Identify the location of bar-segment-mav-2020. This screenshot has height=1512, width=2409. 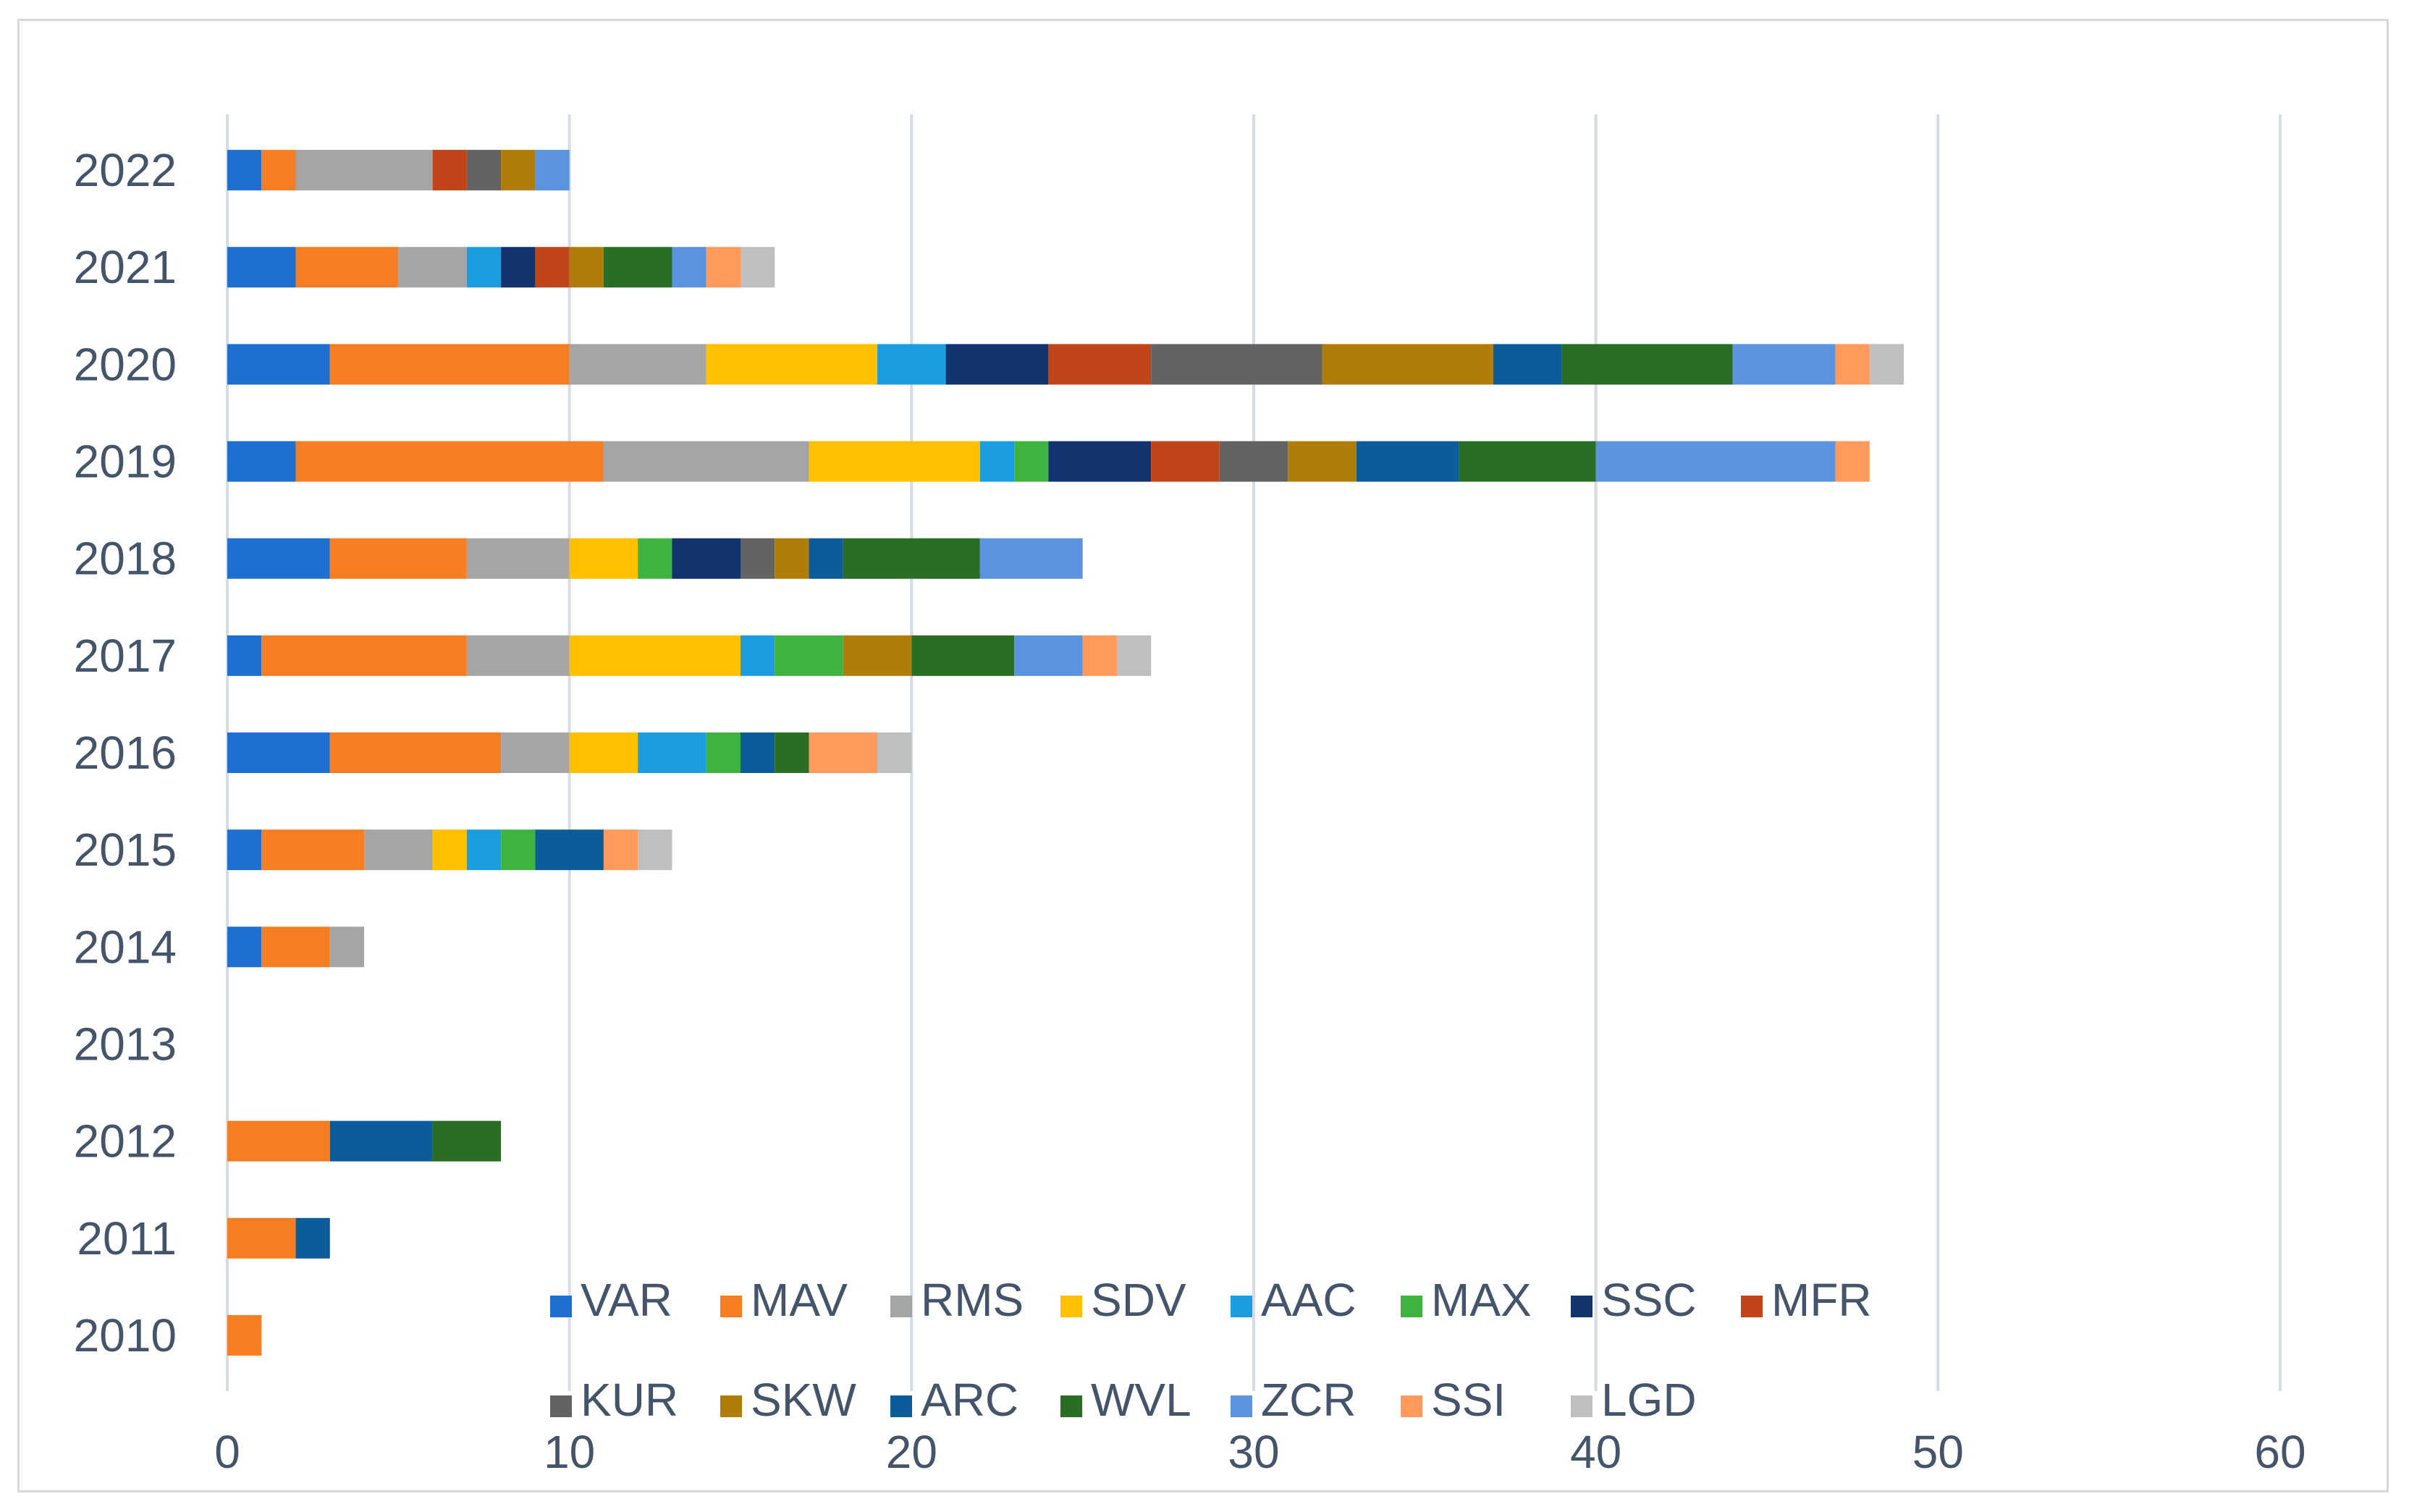
(450, 364).